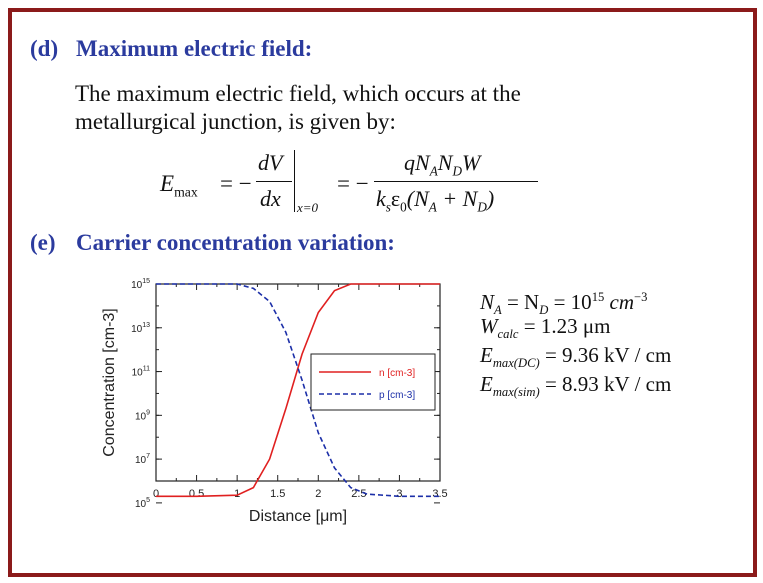  What do you see at coordinates (373, 382) in the screenshot?
I see `legend-box` at bounding box center [373, 382].